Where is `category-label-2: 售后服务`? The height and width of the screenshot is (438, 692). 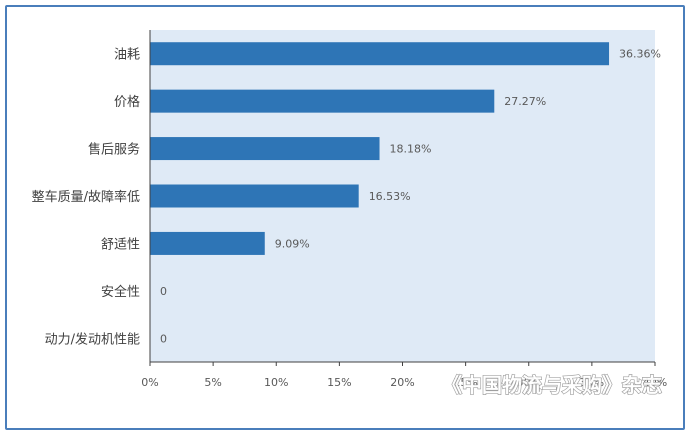 category-label-2: 售后服务 is located at coordinates (114, 150).